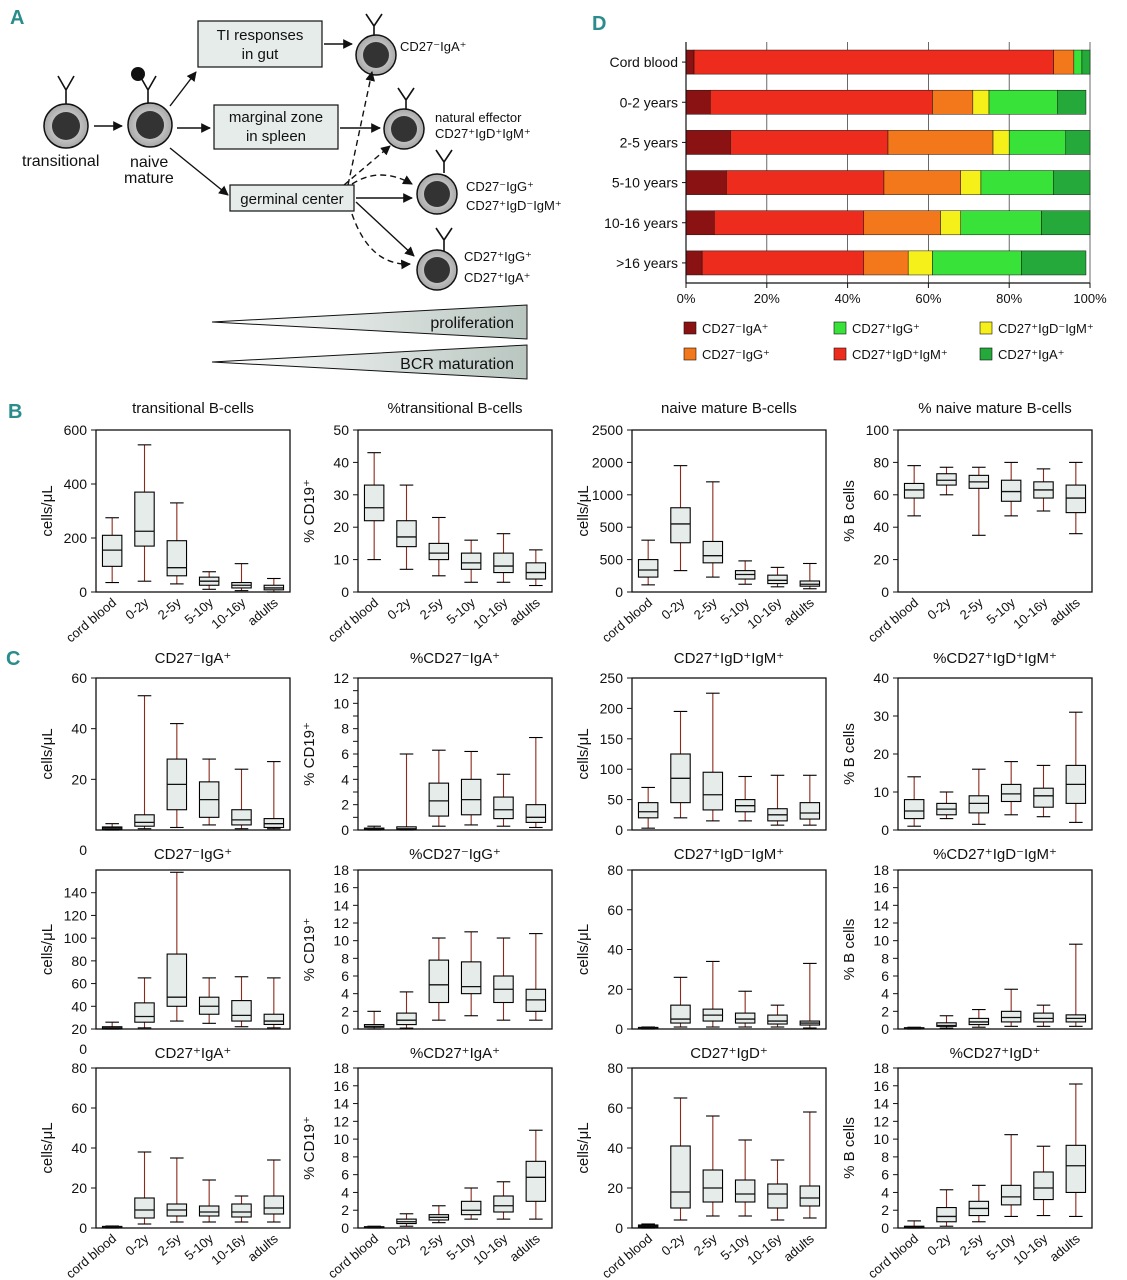 The image size is (1127, 1280). Describe the element at coordinates (76, 538) in the screenshot. I see `box-chart-y-tick-label: 200` at that location.